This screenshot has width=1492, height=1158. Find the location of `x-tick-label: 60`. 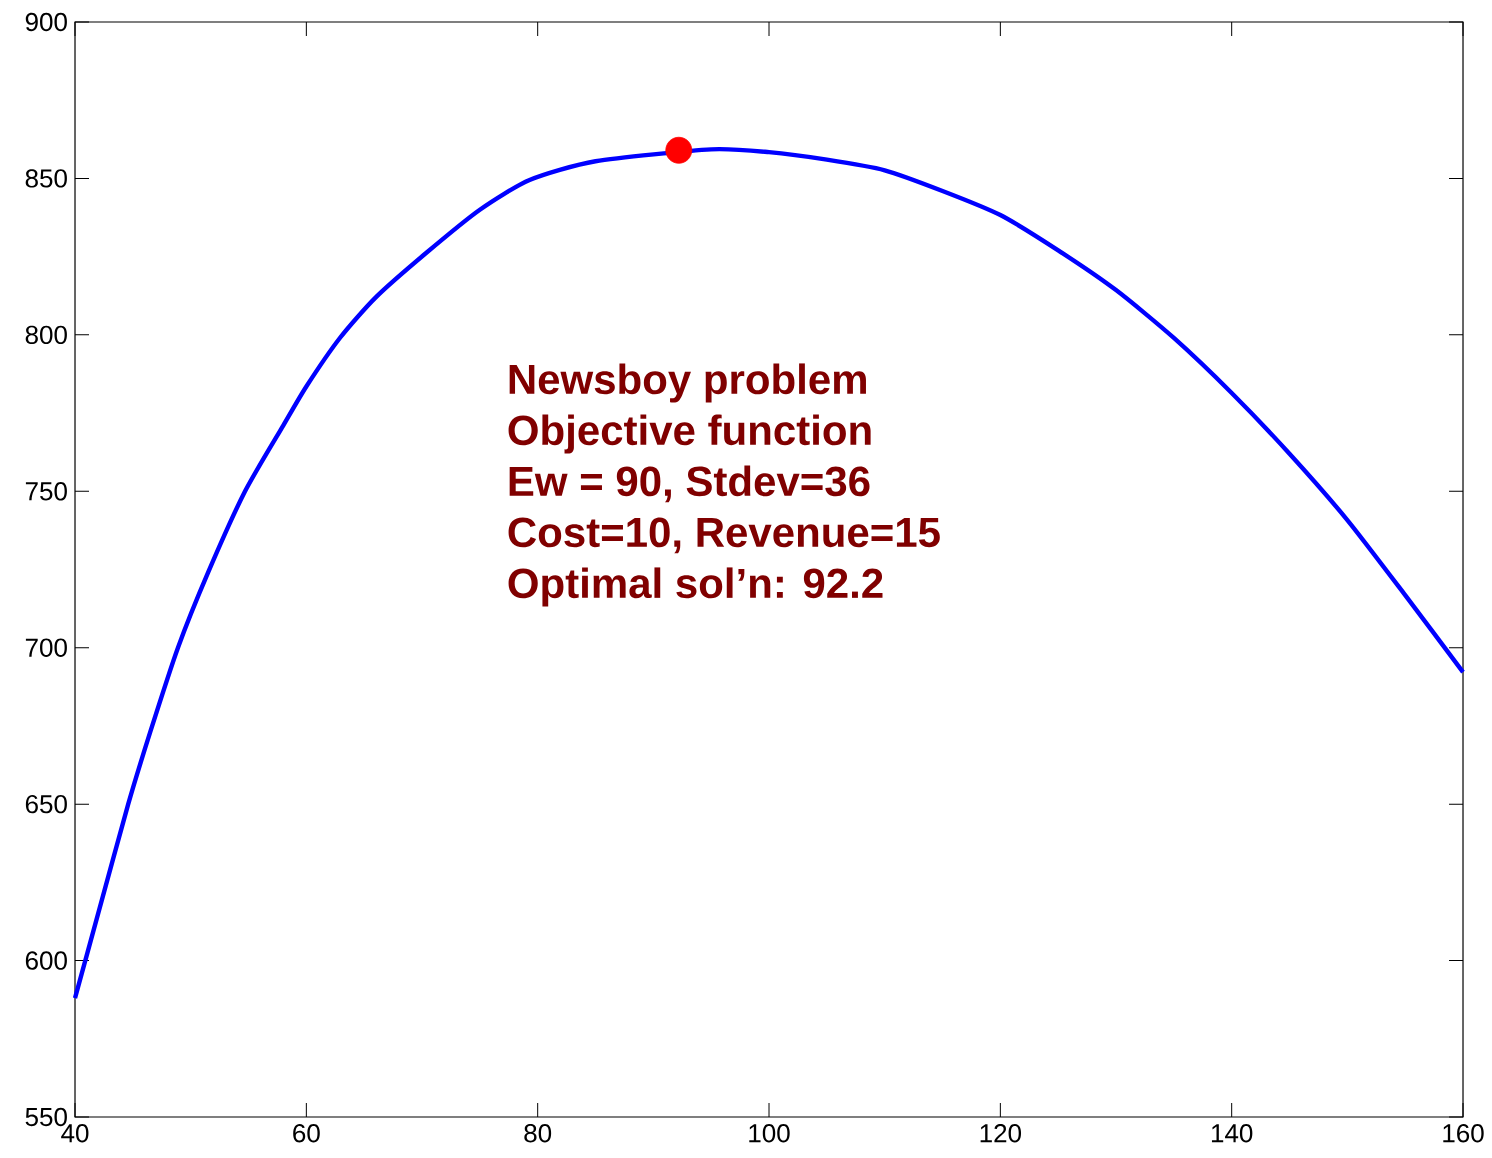

x-tick-label: 60 is located at coordinates (306, 1133).